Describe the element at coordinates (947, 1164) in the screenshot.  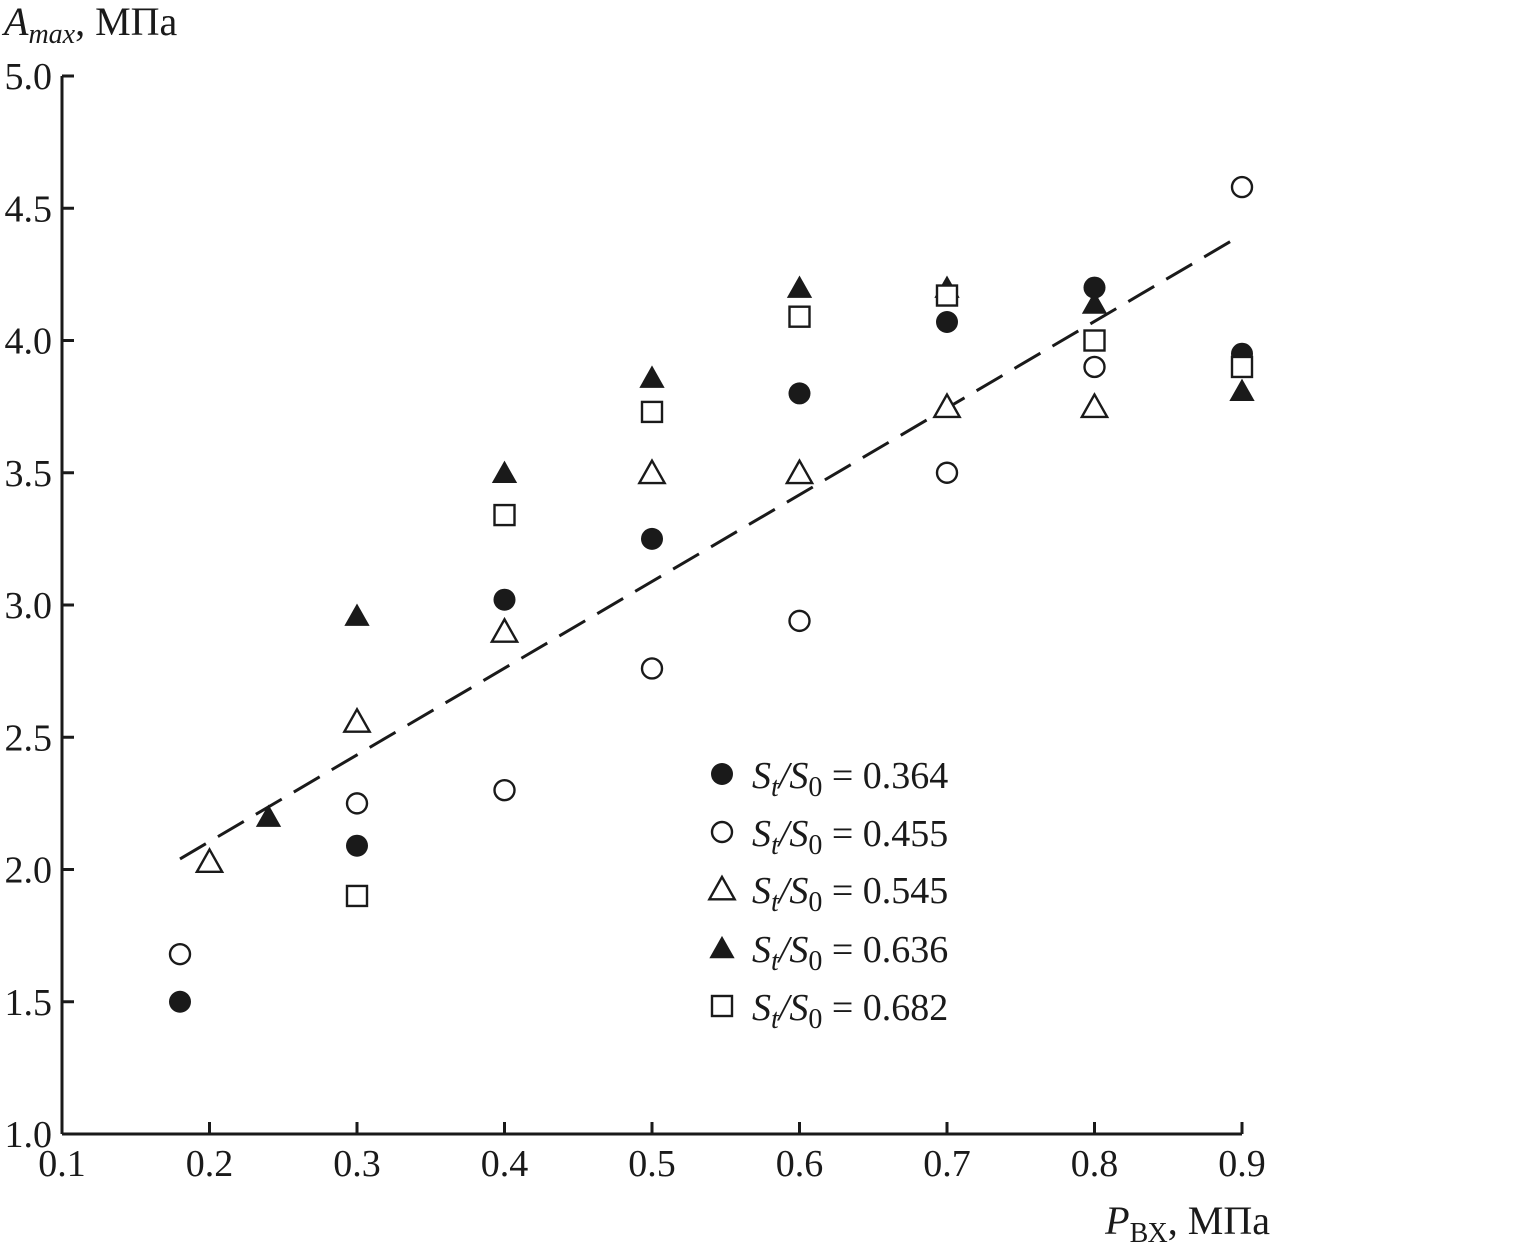
I see `x-tick-label: 0.7` at that location.